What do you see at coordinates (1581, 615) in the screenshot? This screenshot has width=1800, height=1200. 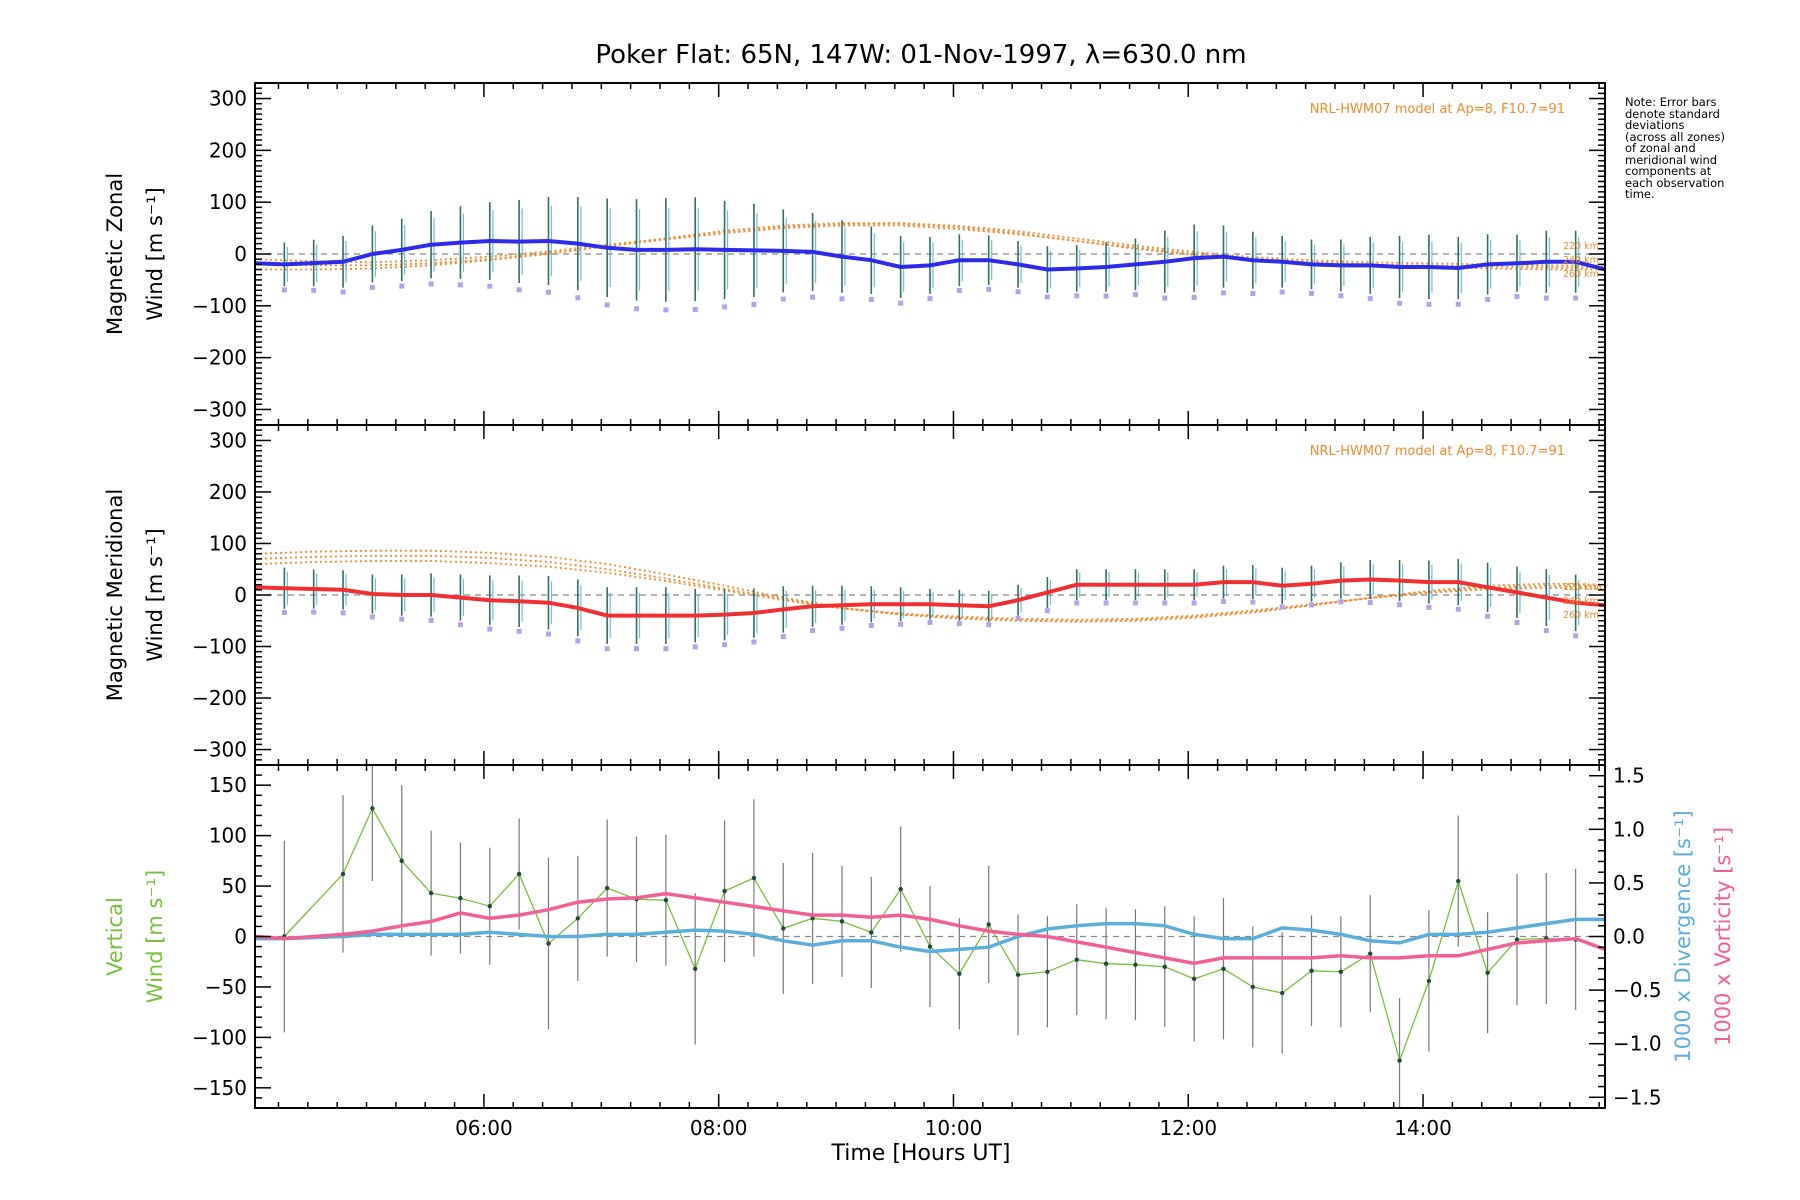 I see `altitude-label: 260 km` at bounding box center [1581, 615].